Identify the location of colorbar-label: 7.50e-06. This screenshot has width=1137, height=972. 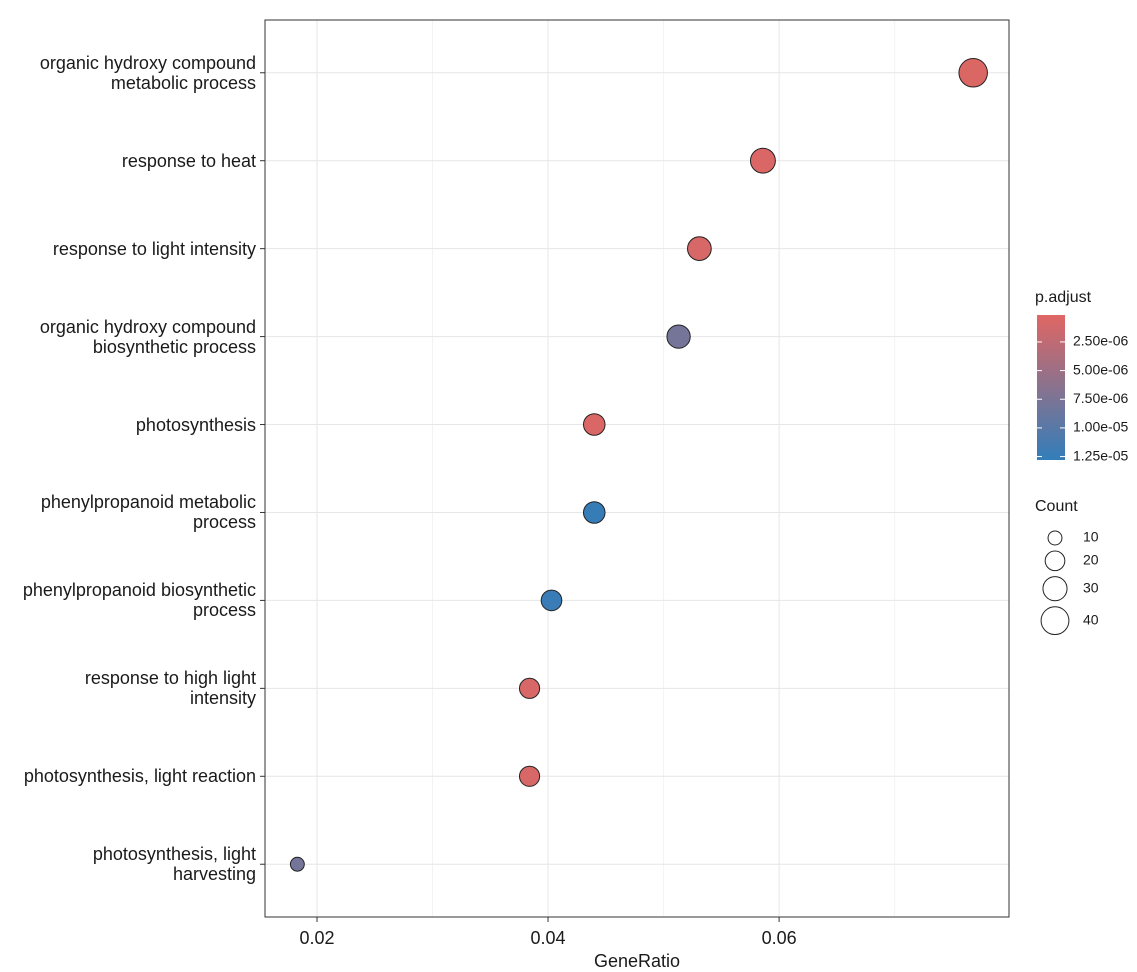
(1100, 398).